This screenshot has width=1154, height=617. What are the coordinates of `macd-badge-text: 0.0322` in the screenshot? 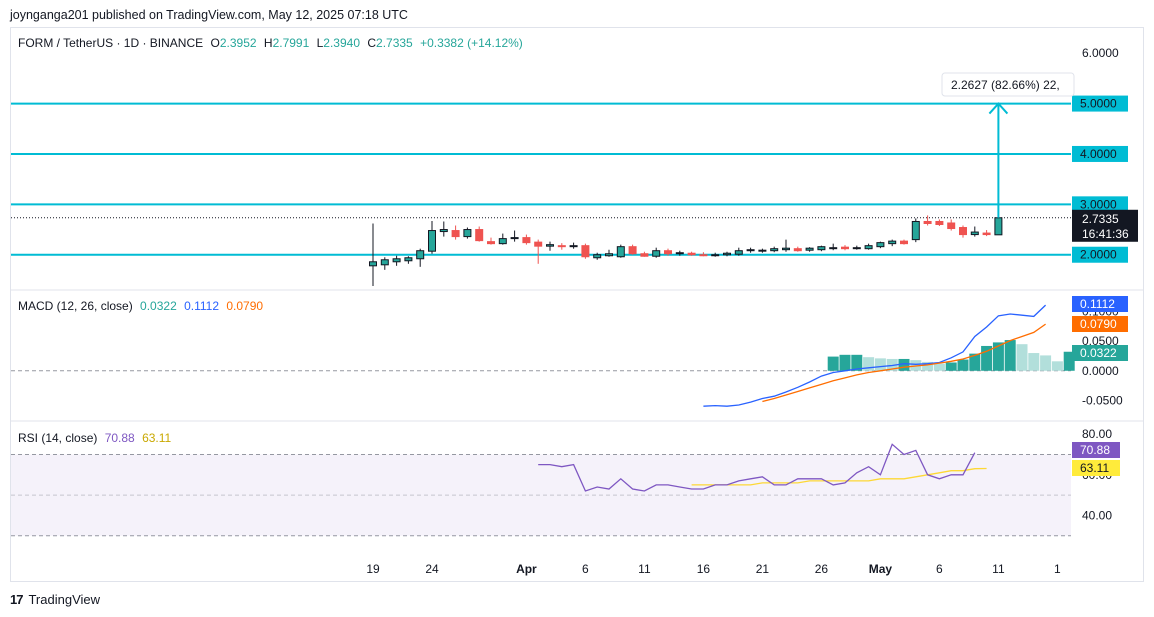 It's located at (1098, 353).